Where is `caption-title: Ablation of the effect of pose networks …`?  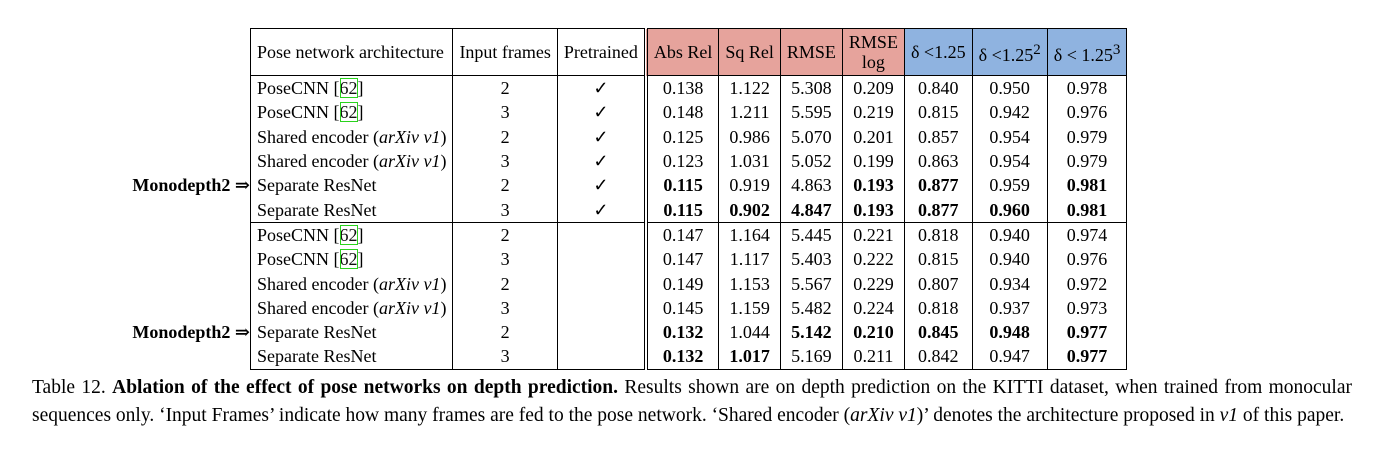
caption-title: Ablation of the effect of pose networks … is located at coordinates (365, 387).